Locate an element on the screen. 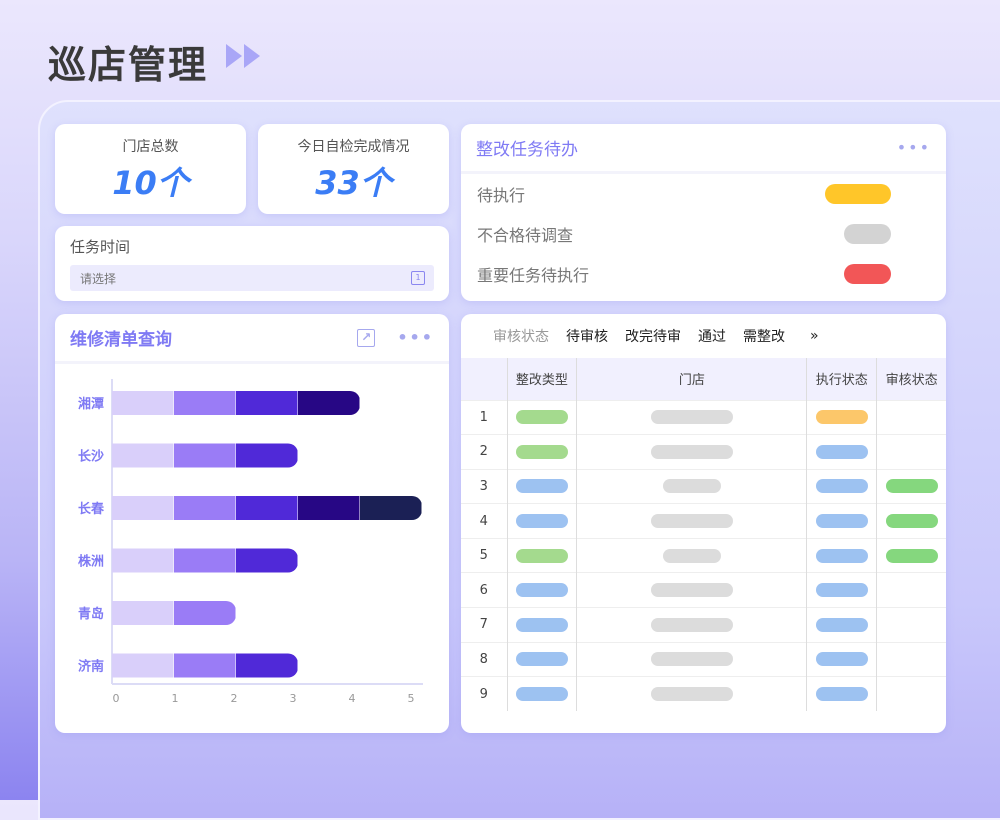 The image size is (1000, 820). table-row: 9 is located at coordinates (703, 694).